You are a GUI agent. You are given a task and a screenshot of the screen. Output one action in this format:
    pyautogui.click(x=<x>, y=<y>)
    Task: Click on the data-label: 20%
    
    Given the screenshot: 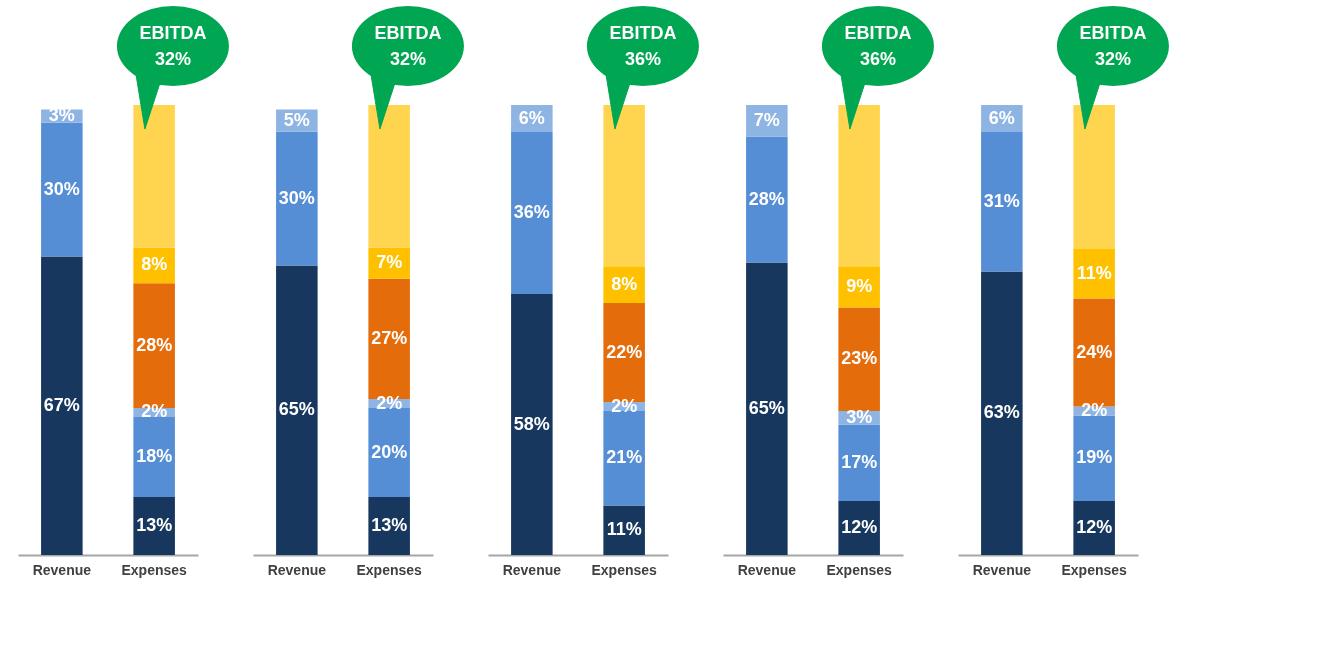 What is the action you would take?
    pyautogui.click(x=389, y=451)
    